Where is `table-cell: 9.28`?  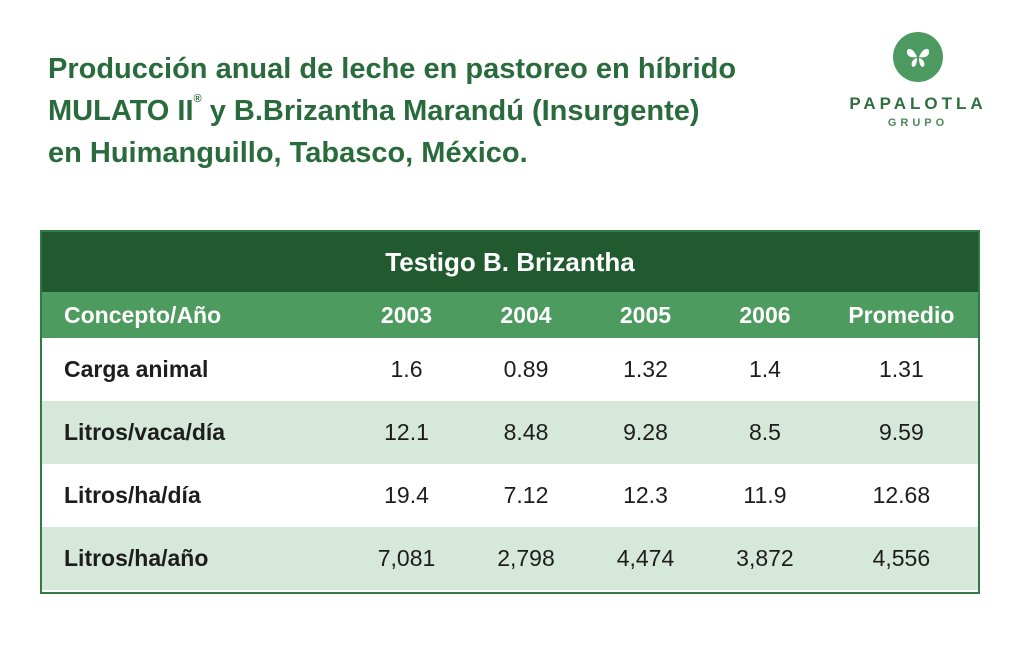
table-cell: 9.28 is located at coordinates (645, 432).